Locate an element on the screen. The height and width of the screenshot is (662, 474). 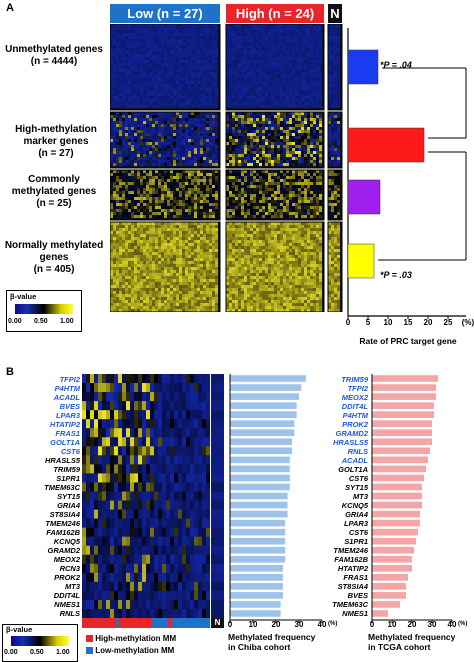
legend-high-swatch is located at coordinates (89, 638).